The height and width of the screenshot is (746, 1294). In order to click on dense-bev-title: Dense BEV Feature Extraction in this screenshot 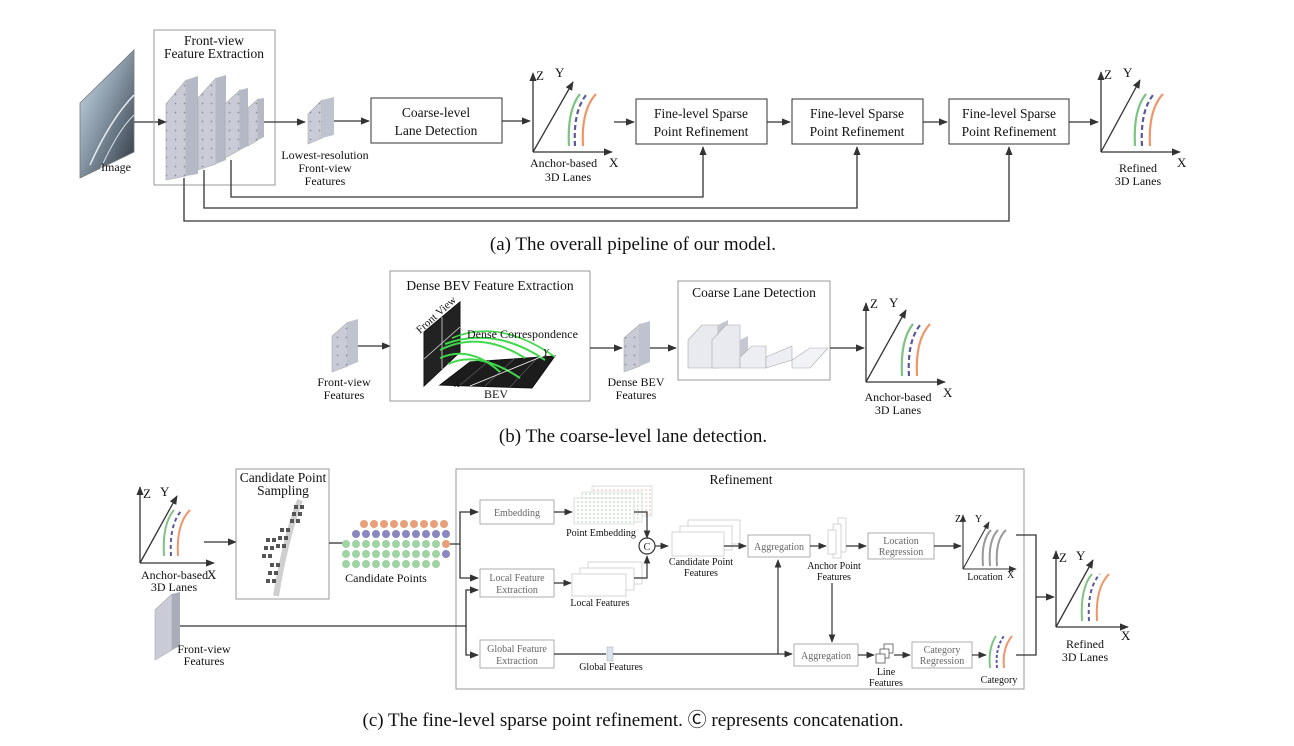, I will do `click(490, 285)`.